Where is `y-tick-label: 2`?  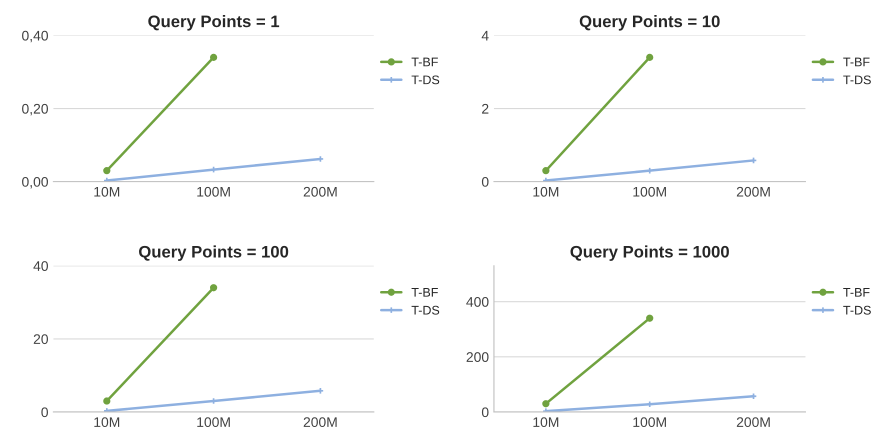
y-tick-label: 2 is located at coordinates (485, 109).